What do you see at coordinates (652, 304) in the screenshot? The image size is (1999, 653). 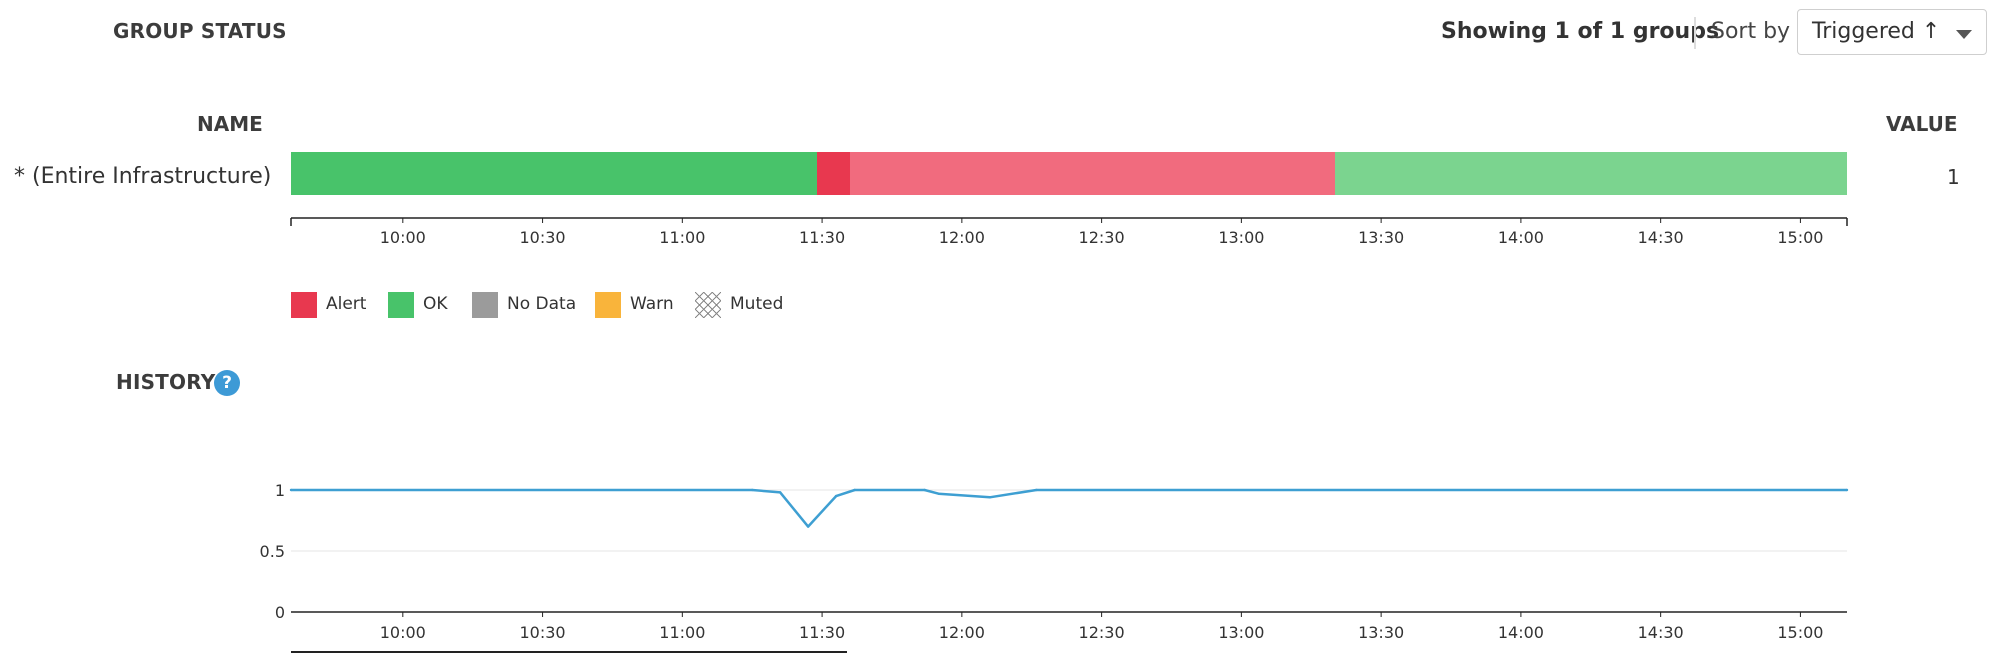 I see `legend-label: Warn` at bounding box center [652, 304].